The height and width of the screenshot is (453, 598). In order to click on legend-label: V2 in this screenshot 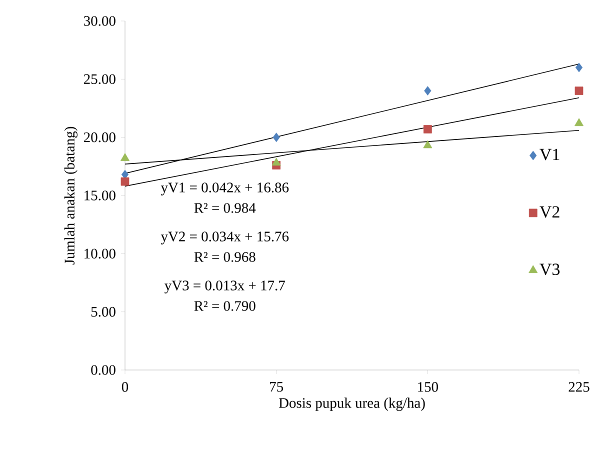, I will do `click(550, 212)`.